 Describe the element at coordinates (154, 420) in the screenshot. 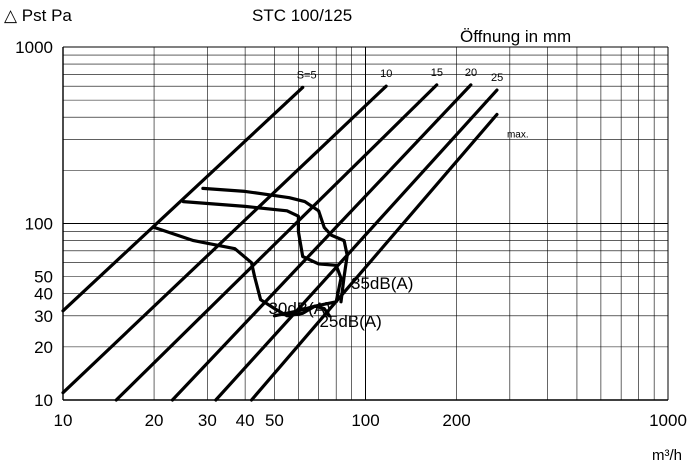

I see `x-tick-label: 20` at that location.